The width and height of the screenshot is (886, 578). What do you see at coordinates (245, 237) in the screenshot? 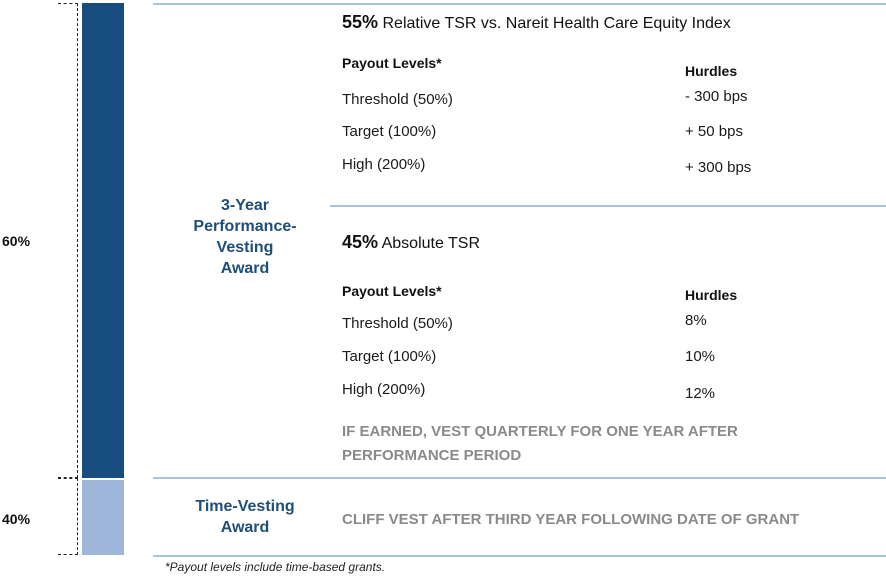
I see `performance-award-label: 3-Year Performance- Vesting Award` at bounding box center [245, 237].